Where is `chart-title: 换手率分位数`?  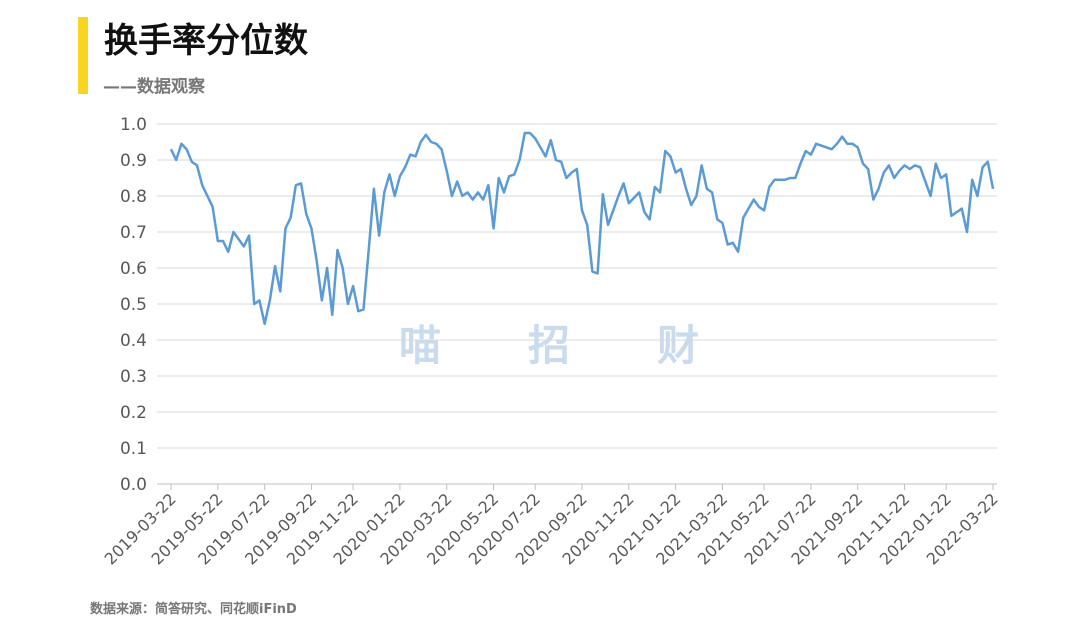 chart-title: 换手率分位数 is located at coordinates (206, 41).